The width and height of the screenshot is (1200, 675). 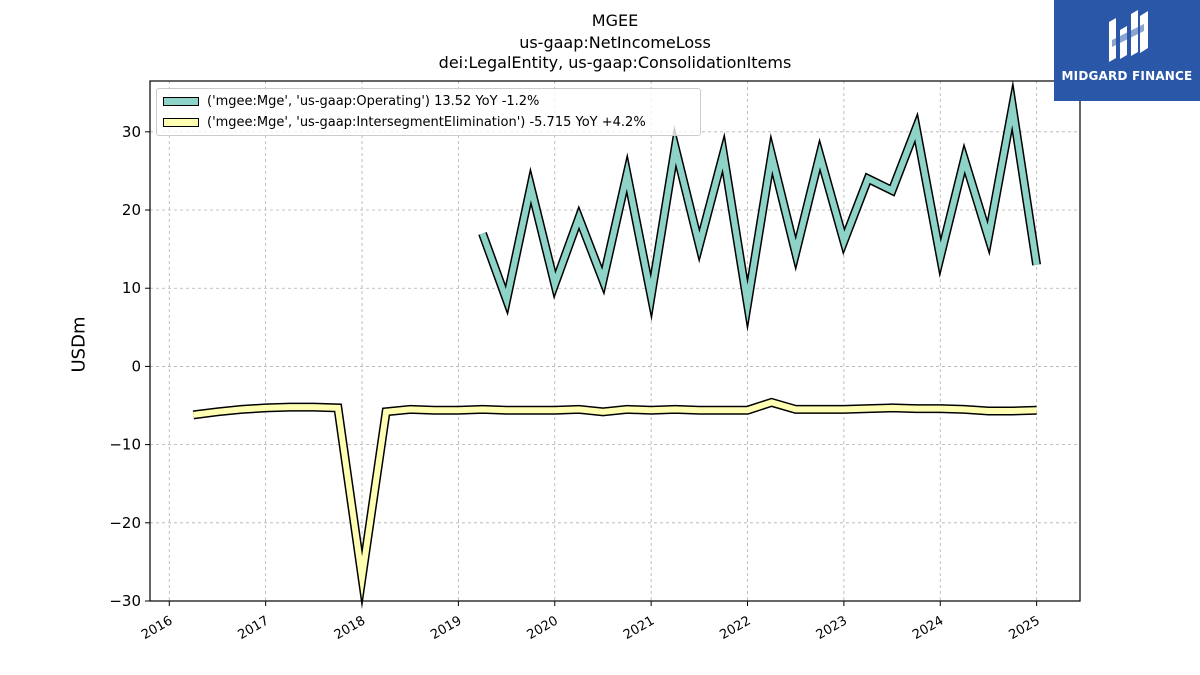 What do you see at coordinates (615, 20) in the screenshot?
I see `chart-title-line-1: MGEE` at bounding box center [615, 20].